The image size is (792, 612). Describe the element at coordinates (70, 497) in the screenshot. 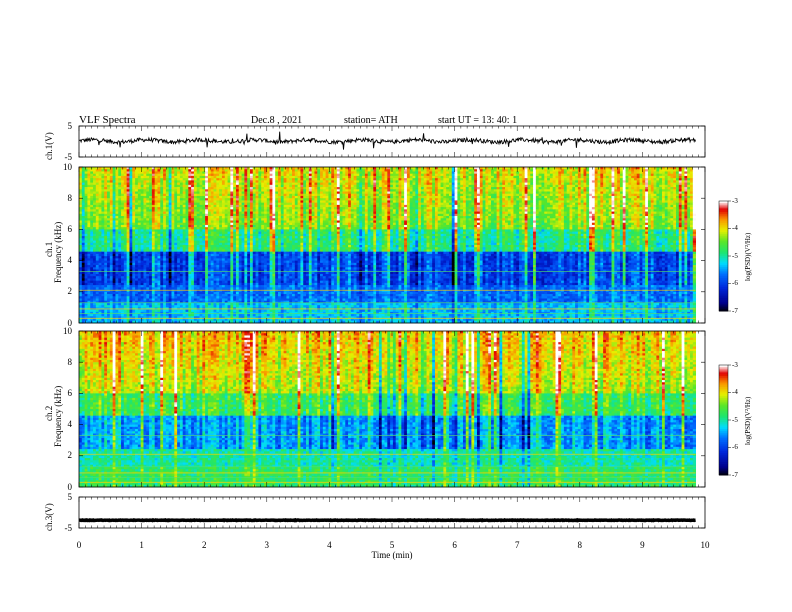

I see `ch3-voltage-ytick-0: 5` at that location.